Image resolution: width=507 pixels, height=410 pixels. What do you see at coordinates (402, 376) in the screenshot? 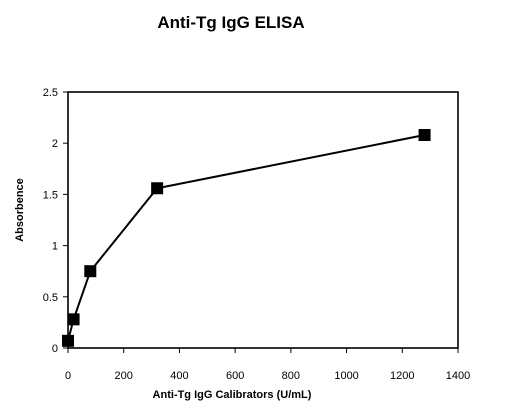
I see `x-tick-label: 1200` at bounding box center [402, 376].